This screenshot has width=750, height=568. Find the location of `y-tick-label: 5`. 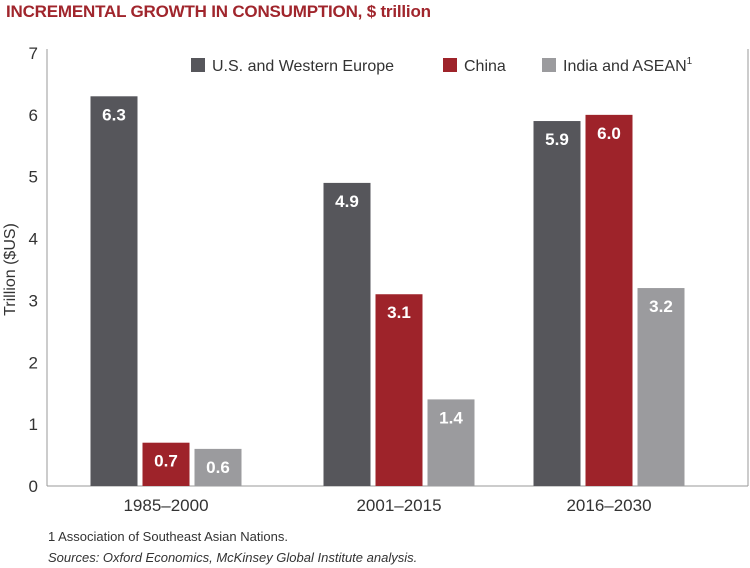

y-tick-label: 5 is located at coordinates (33, 177).